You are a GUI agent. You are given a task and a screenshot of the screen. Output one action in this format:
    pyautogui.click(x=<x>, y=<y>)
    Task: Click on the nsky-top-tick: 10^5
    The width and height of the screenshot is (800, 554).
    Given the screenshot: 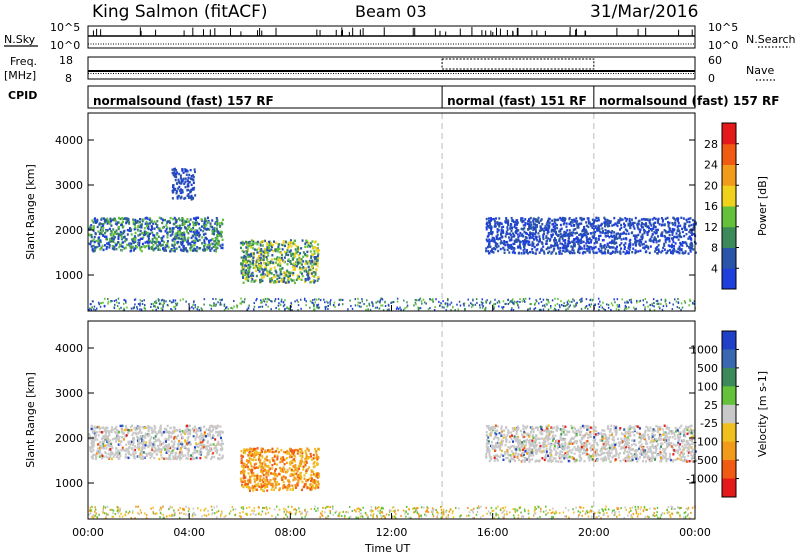 What is the action you would take?
    pyautogui.click(x=65, y=27)
    